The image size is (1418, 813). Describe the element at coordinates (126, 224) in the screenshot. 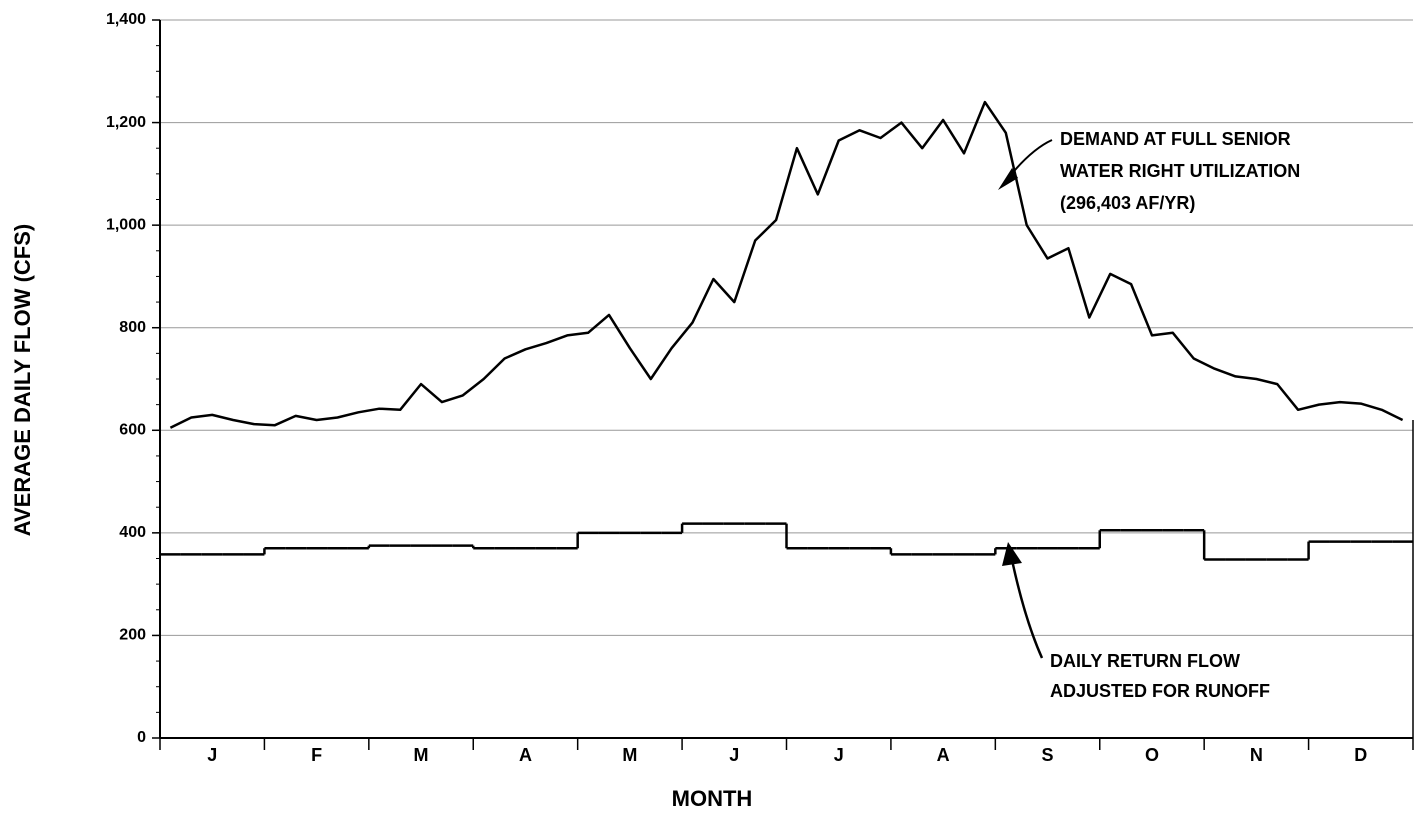

I see `y-tick-label: 1,000` at that location.